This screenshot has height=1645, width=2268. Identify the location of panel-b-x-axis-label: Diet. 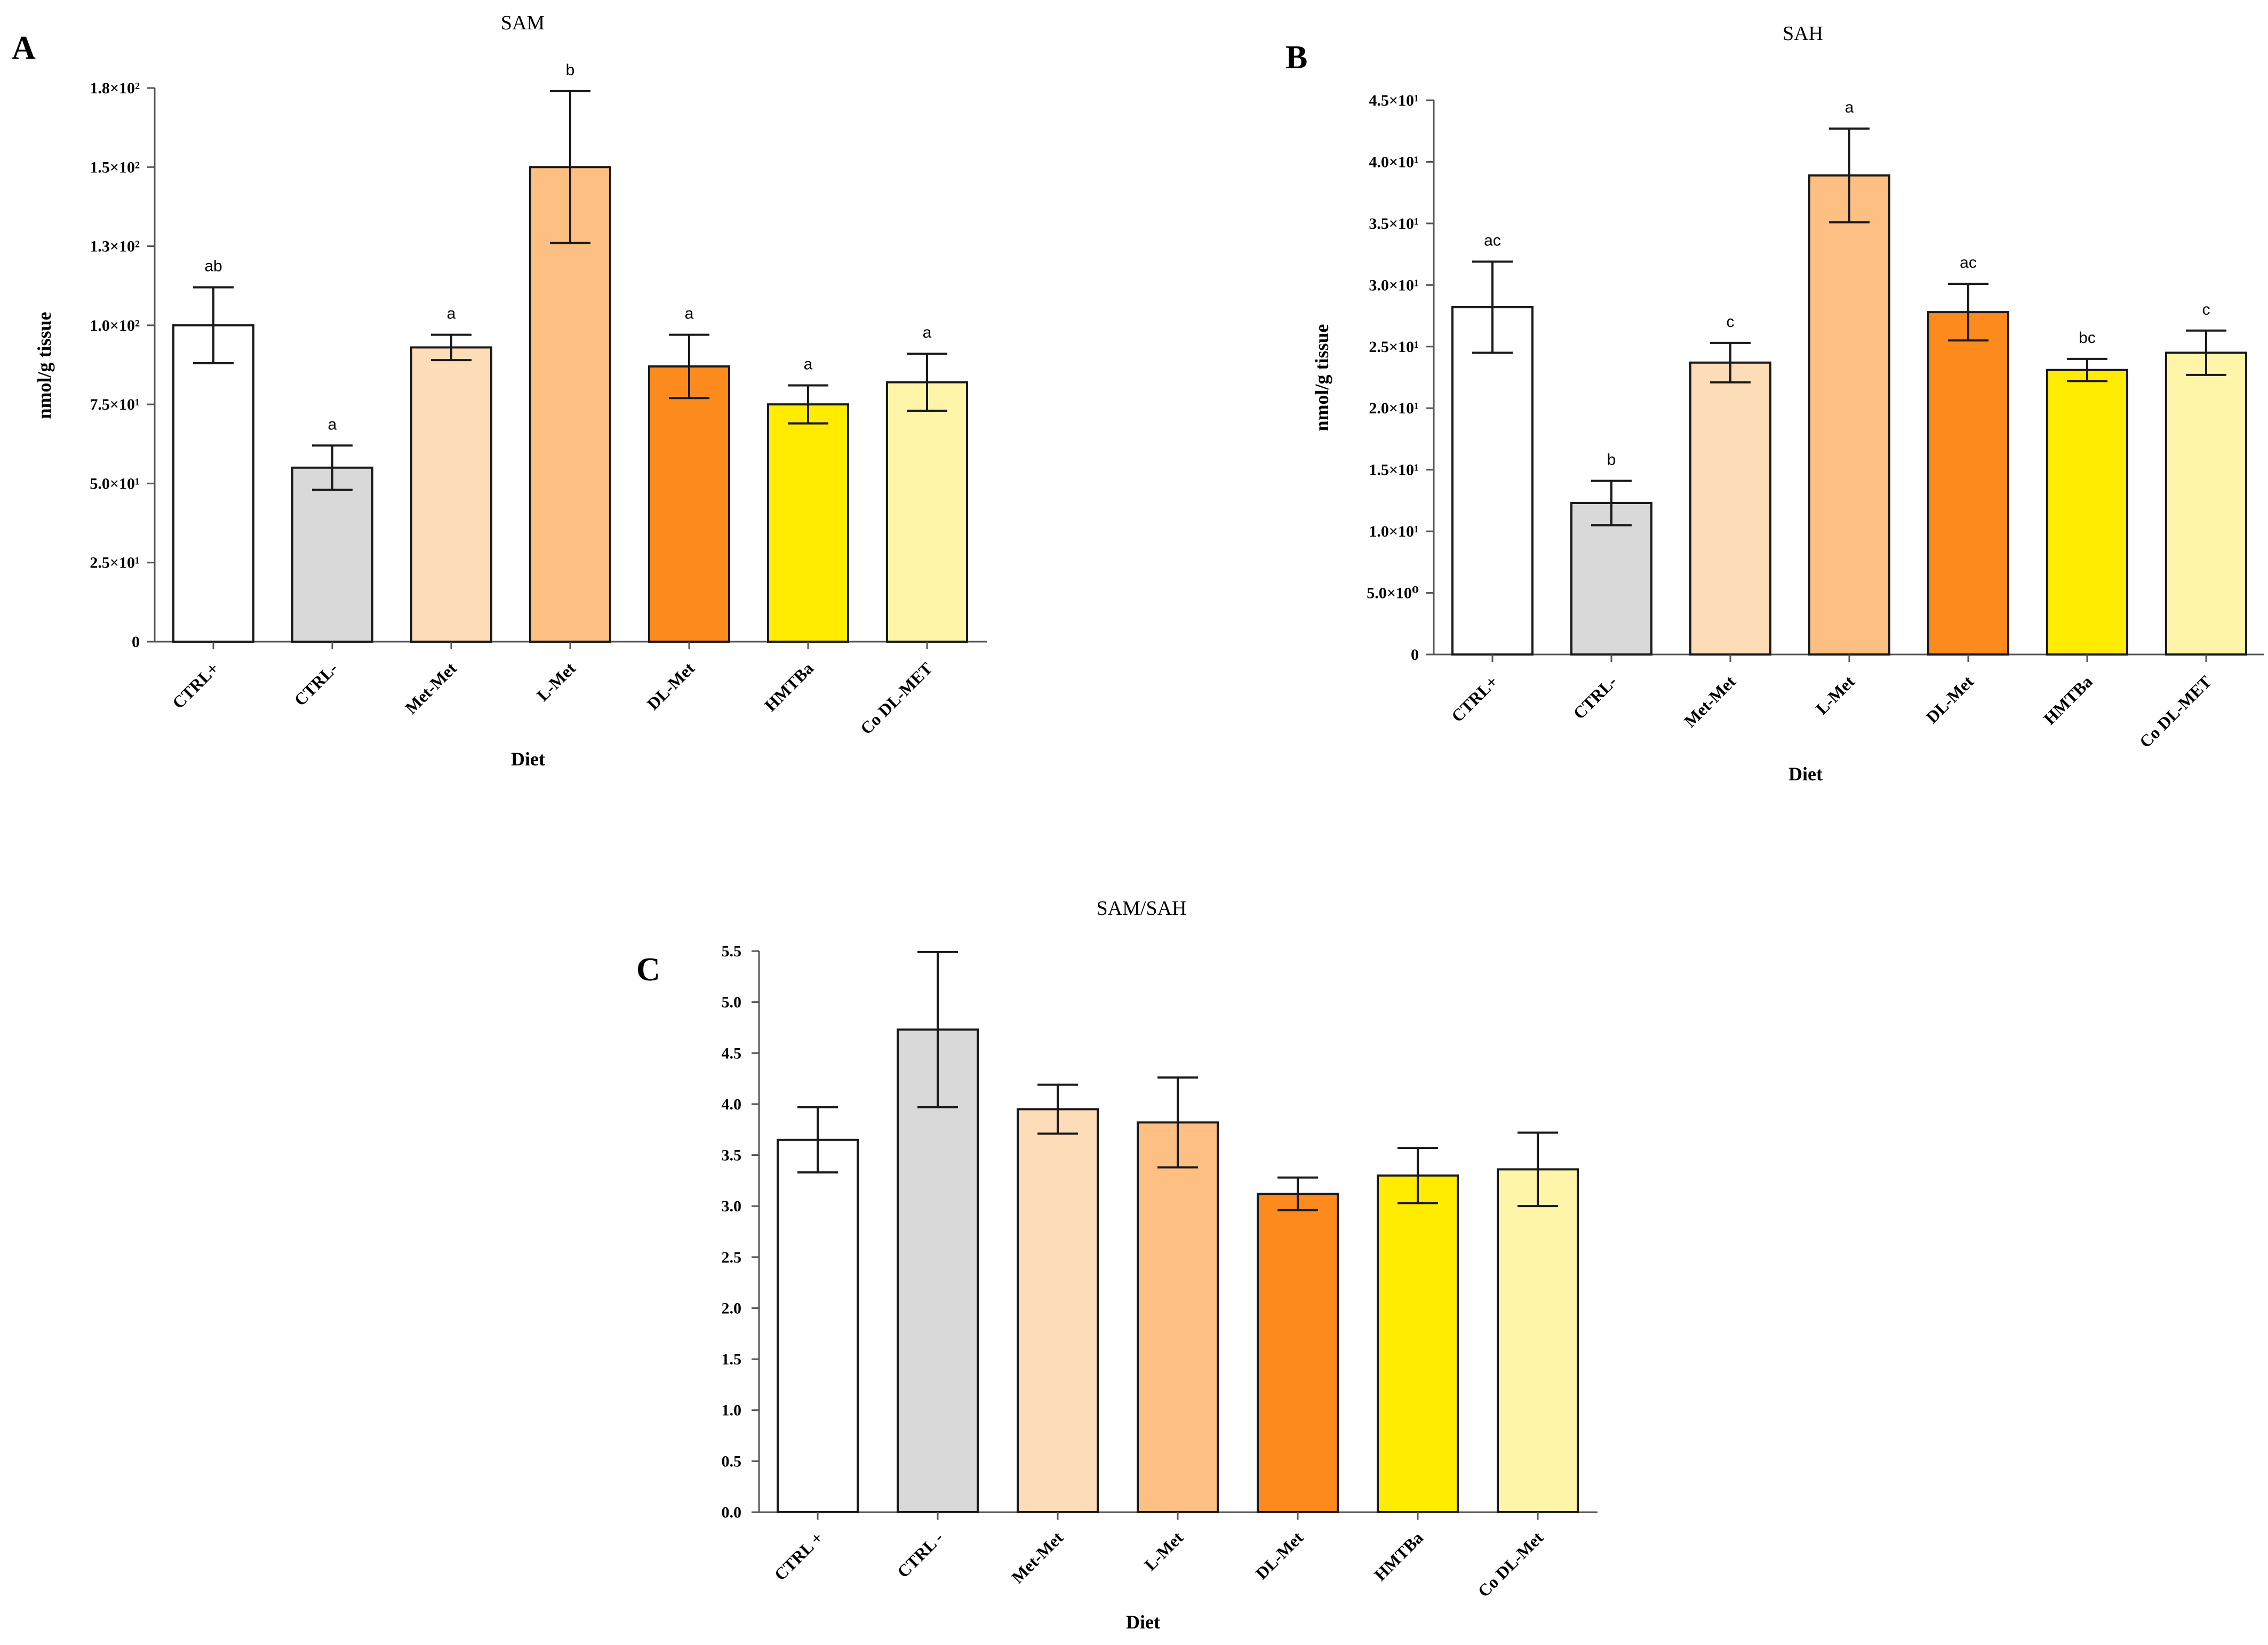
(1805, 774).